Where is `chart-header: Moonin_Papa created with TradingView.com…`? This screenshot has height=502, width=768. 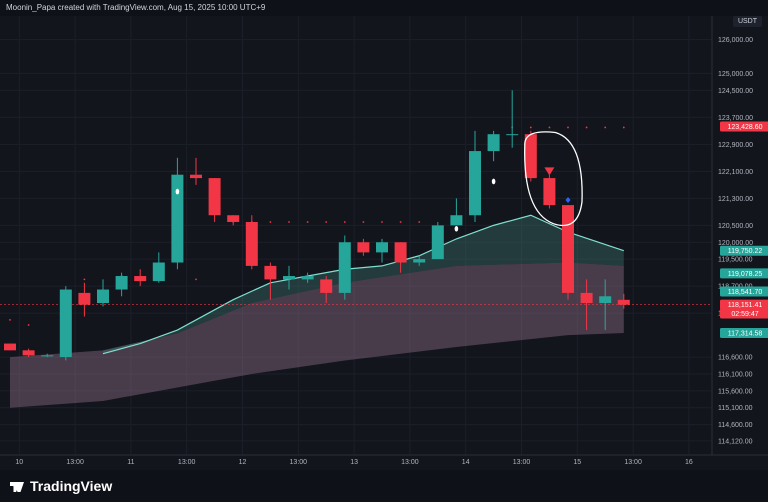 chart-header: Moonin_Papa created with TradingView.com… is located at coordinates (384, 8).